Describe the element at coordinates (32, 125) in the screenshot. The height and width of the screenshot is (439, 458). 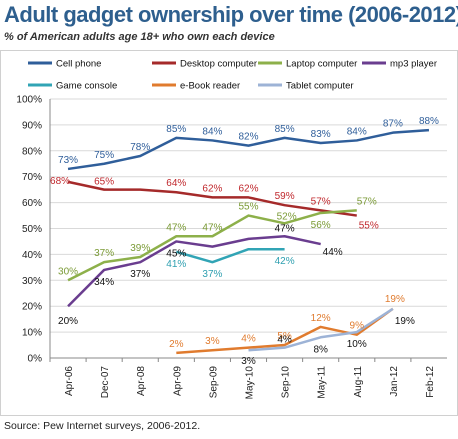
I see `y-tick-label: 90%` at that location.